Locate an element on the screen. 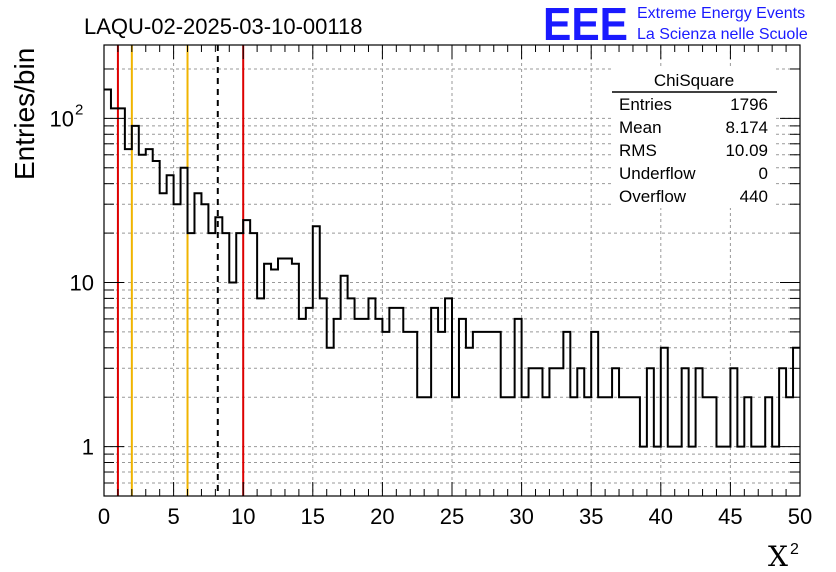 This screenshot has width=836, height=572. vertical-markers is located at coordinates (180, 270).